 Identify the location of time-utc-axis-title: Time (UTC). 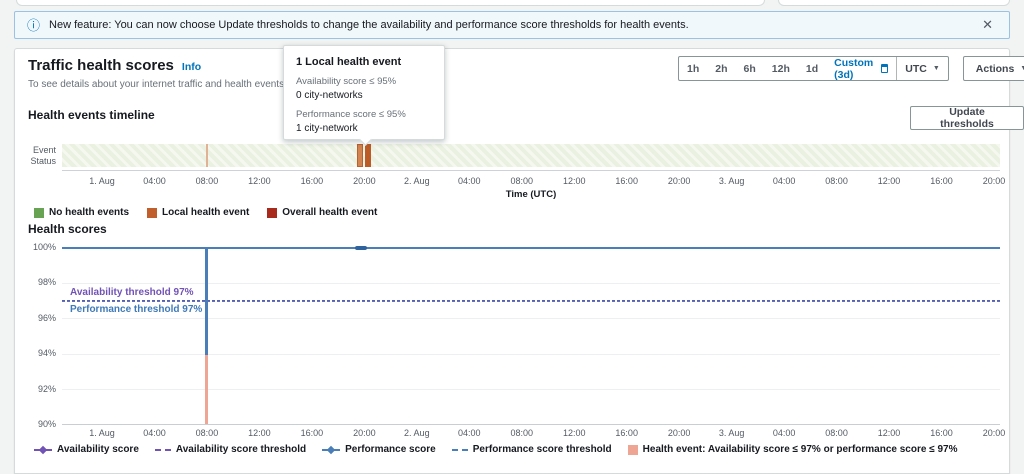
(531, 194).